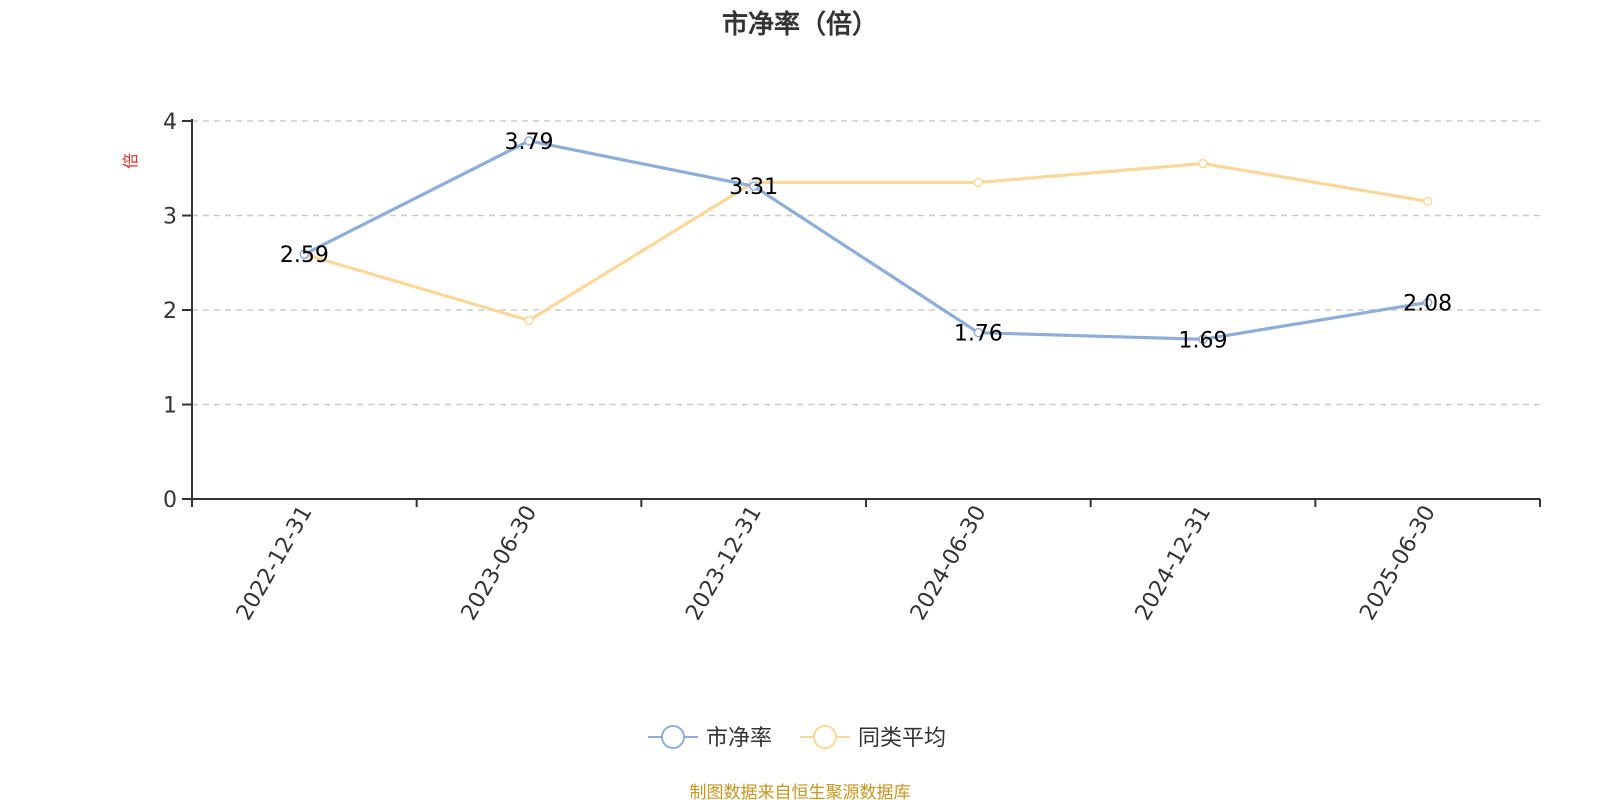 Image resolution: width=1600 pixels, height=800 pixels. What do you see at coordinates (800, 24) in the screenshot?
I see `chart-title: 市净率（倍）` at bounding box center [800, 24].